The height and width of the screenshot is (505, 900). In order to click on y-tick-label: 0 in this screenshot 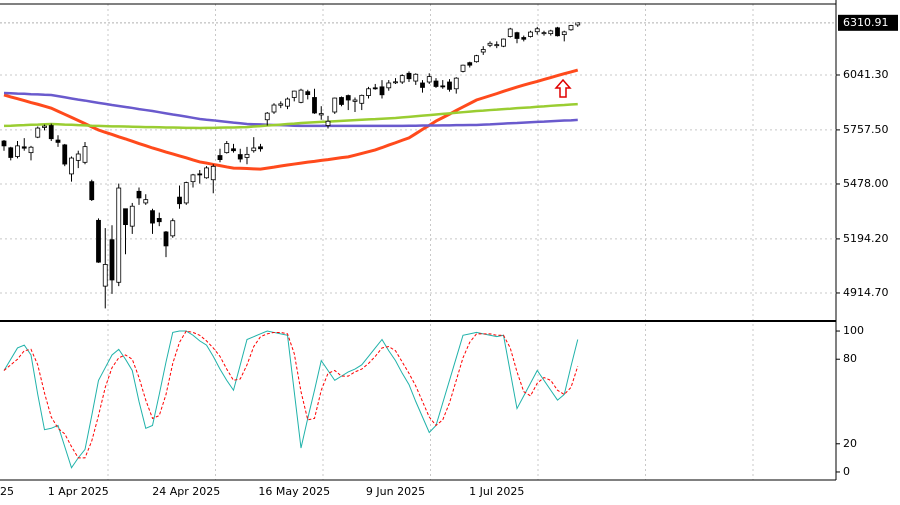, I will do `click(846, 471)`.